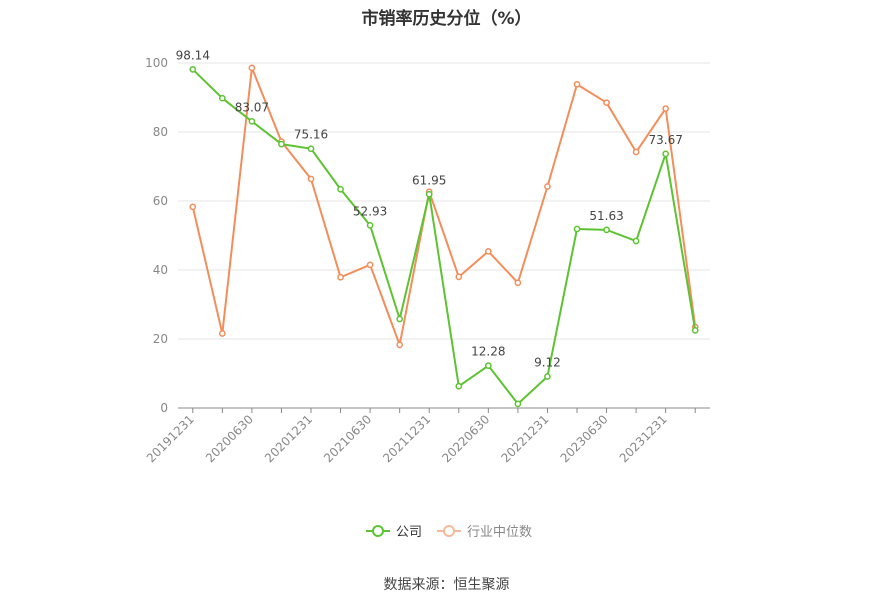  I want to click on data-label: 75.16, so click(311, 135).